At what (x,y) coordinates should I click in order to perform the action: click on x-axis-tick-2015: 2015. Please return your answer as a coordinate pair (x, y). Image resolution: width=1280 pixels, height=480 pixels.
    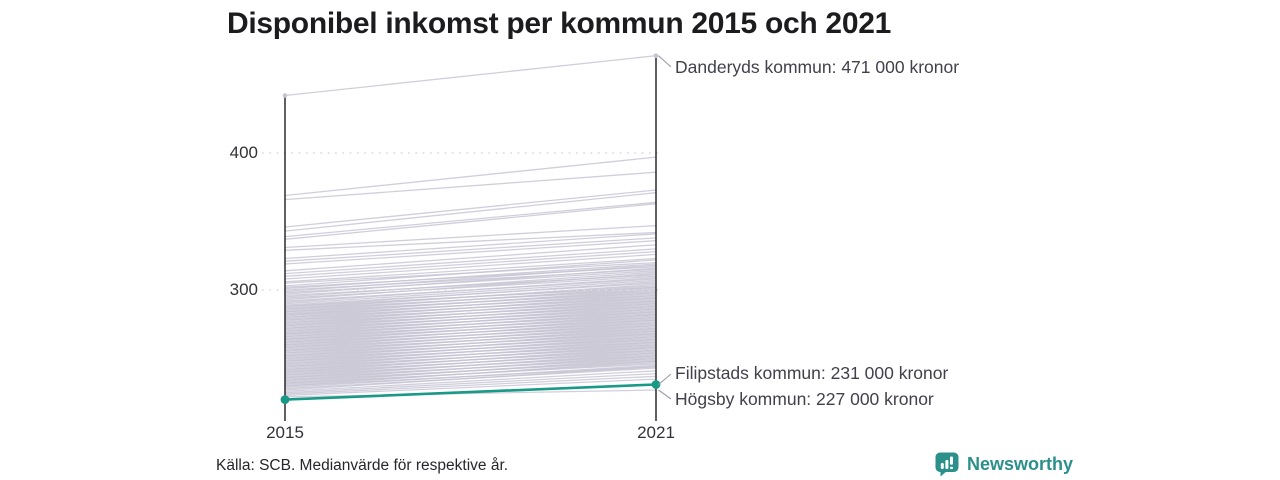
    Looking at the image, I should click on (285, 432).